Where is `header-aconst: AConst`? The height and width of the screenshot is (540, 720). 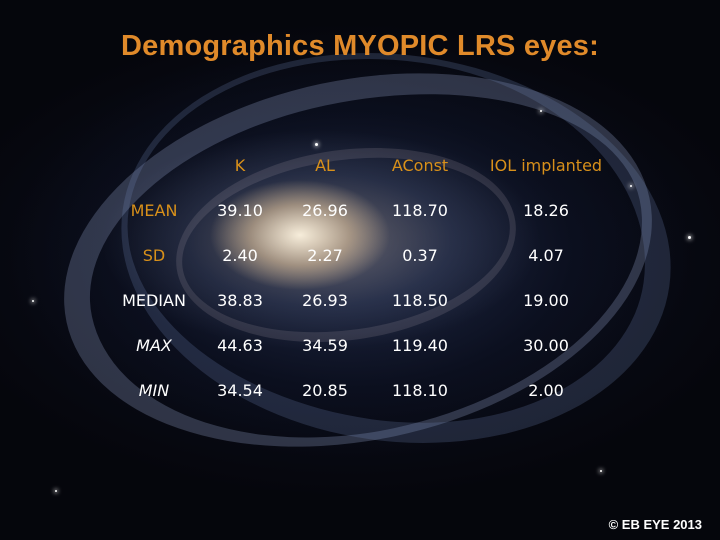 header-aconst: AConst is located at coordinates (420, 165).